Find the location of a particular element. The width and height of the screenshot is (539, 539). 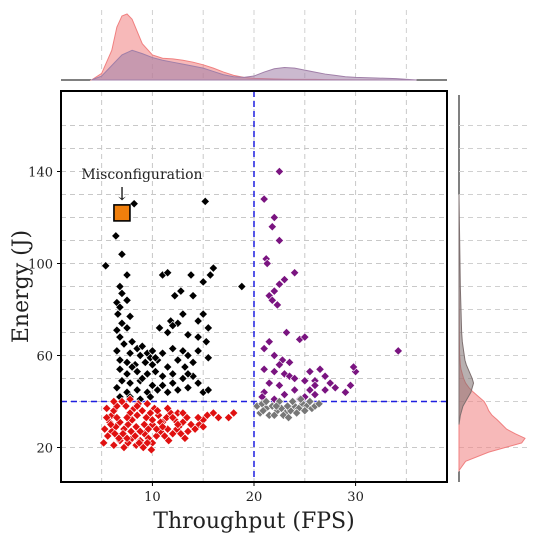

y-tick-label: 20 is located at coordinates (44, 449).